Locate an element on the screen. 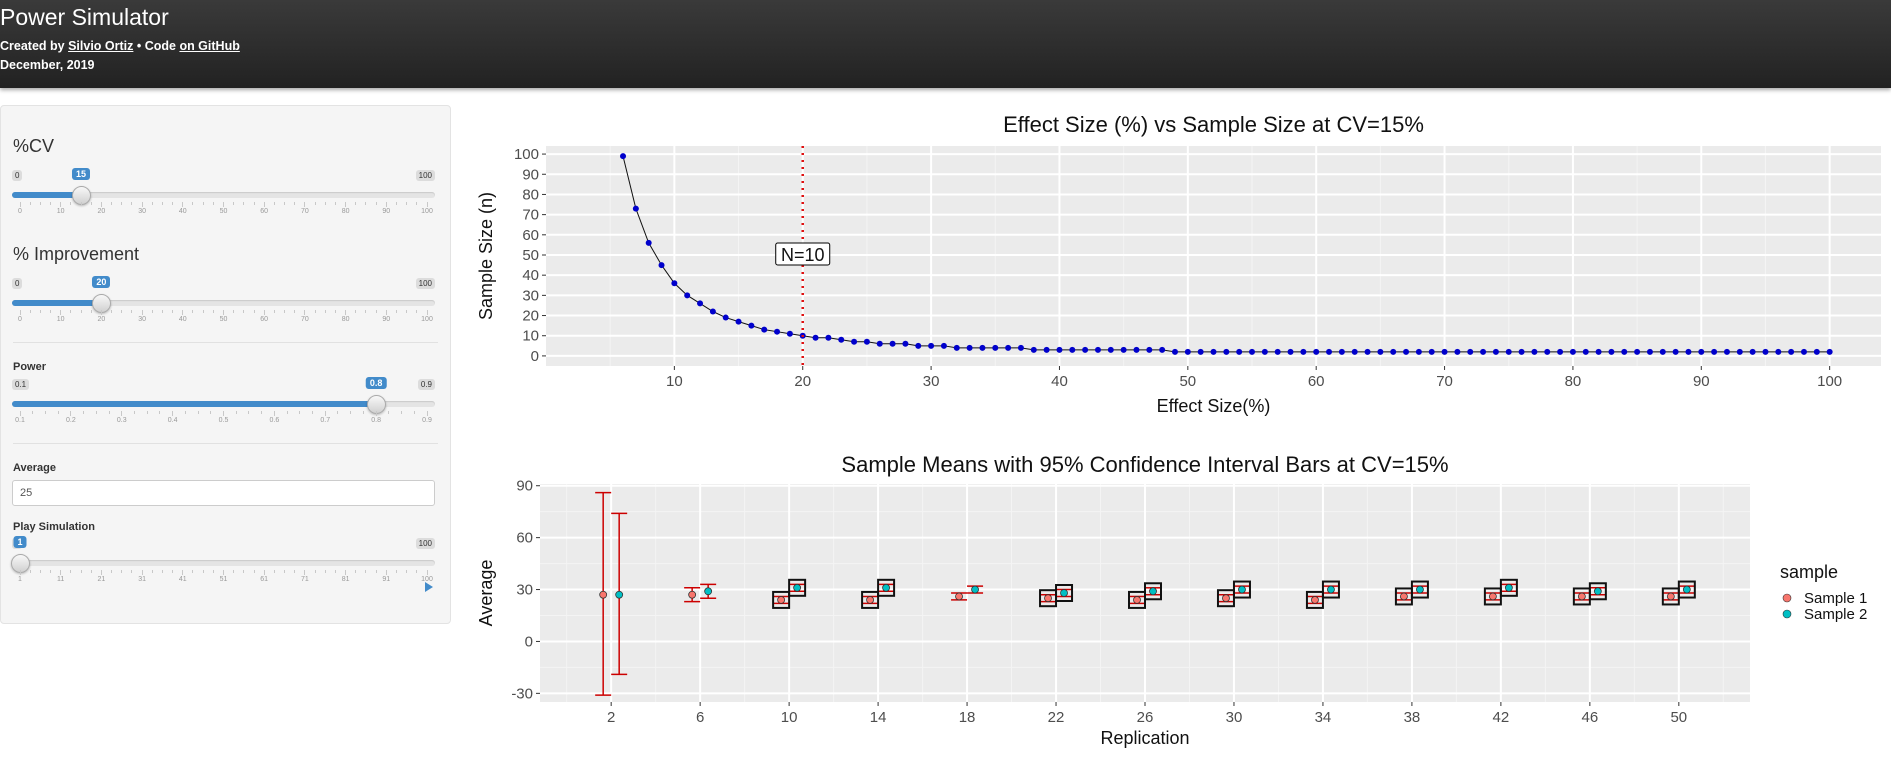  play-slider-track is located at coordinates (223, 563).